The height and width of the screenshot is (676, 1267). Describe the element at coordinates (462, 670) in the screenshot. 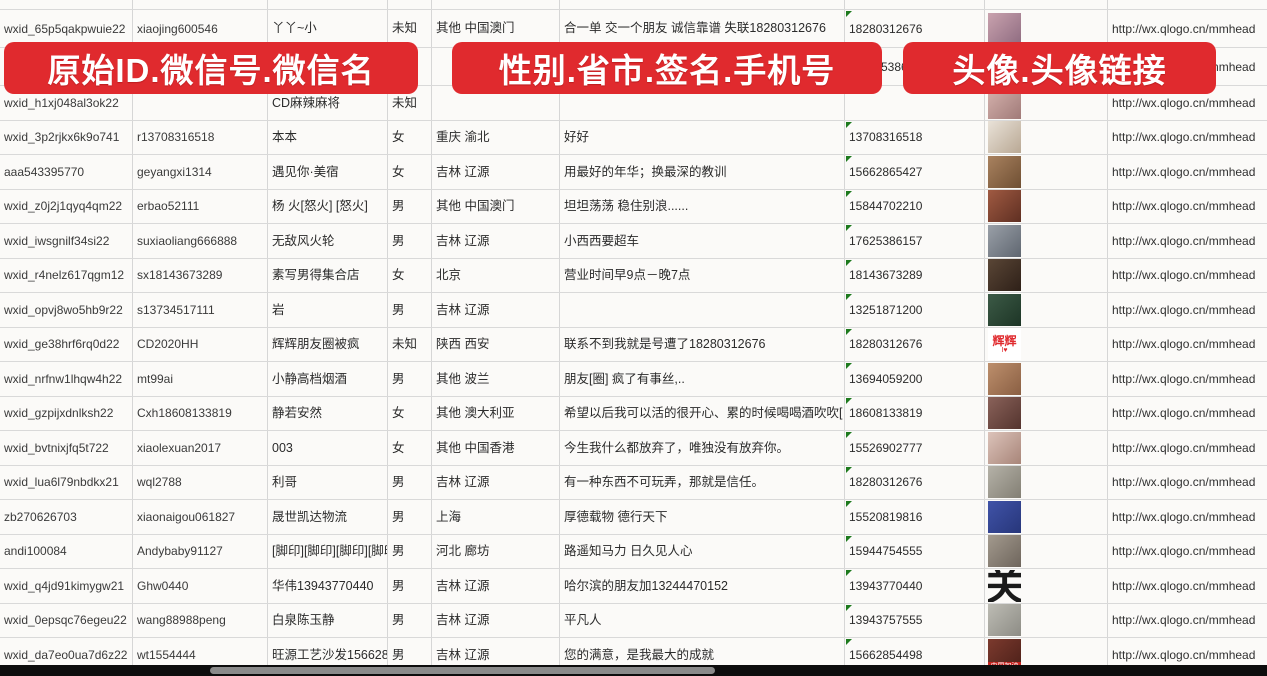

I see `scrollbar-thumb` at that location.